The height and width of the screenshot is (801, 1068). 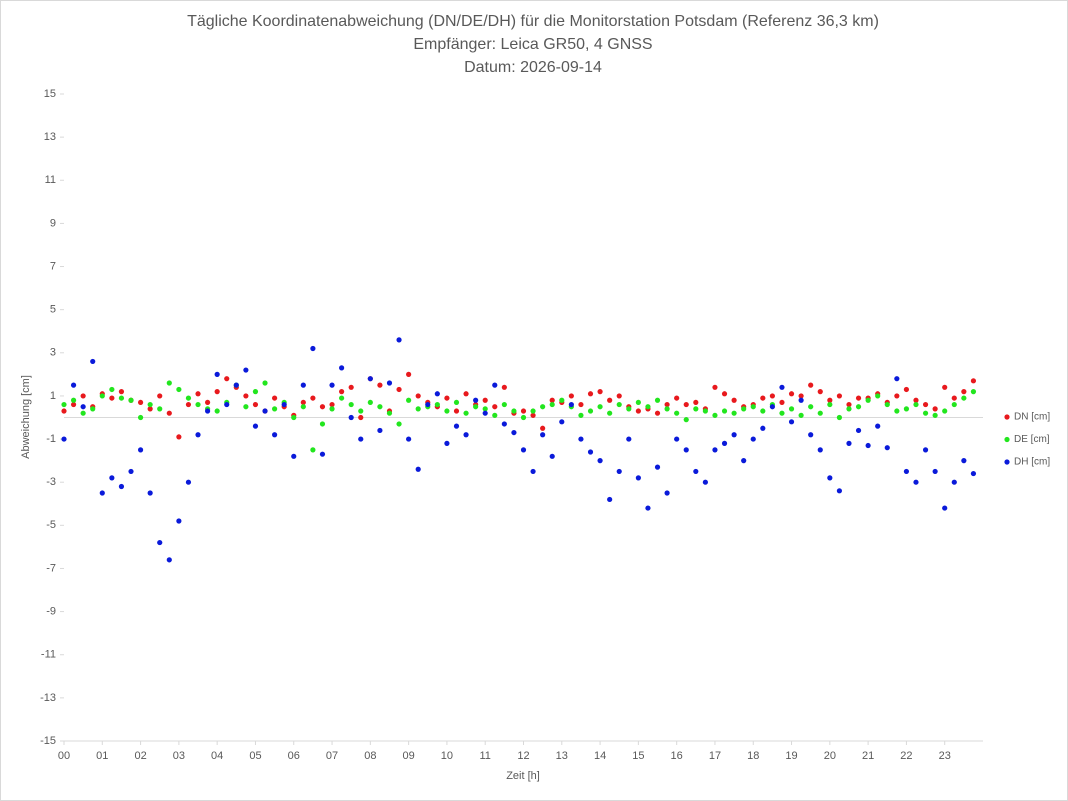 What do you see at coordinates (53, 396) in the screenshot?
I see `y-tick-label: 1` at bounding box center [53, 396].